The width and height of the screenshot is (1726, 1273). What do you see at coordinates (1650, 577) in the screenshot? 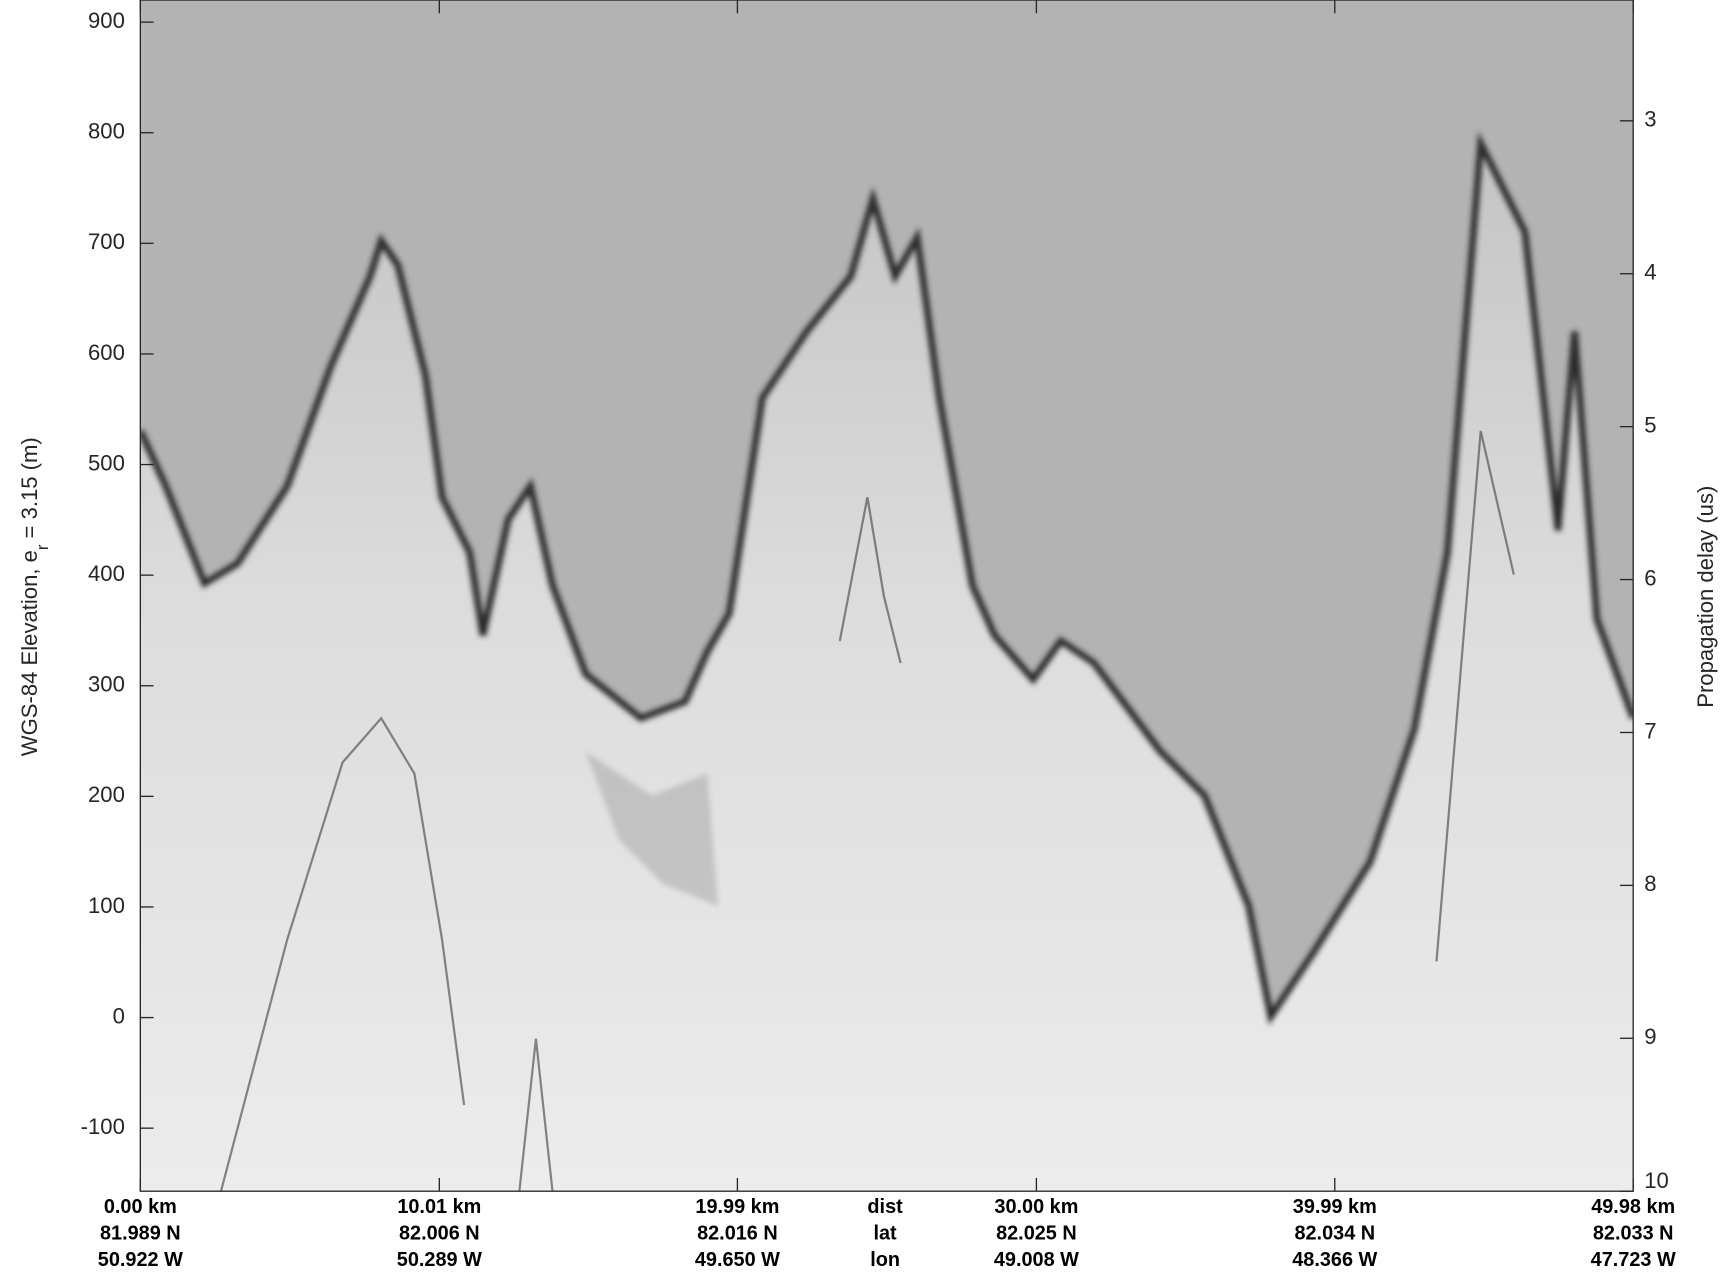
I see `y2-tick-label: 6` at bounding box center [1650, 577].